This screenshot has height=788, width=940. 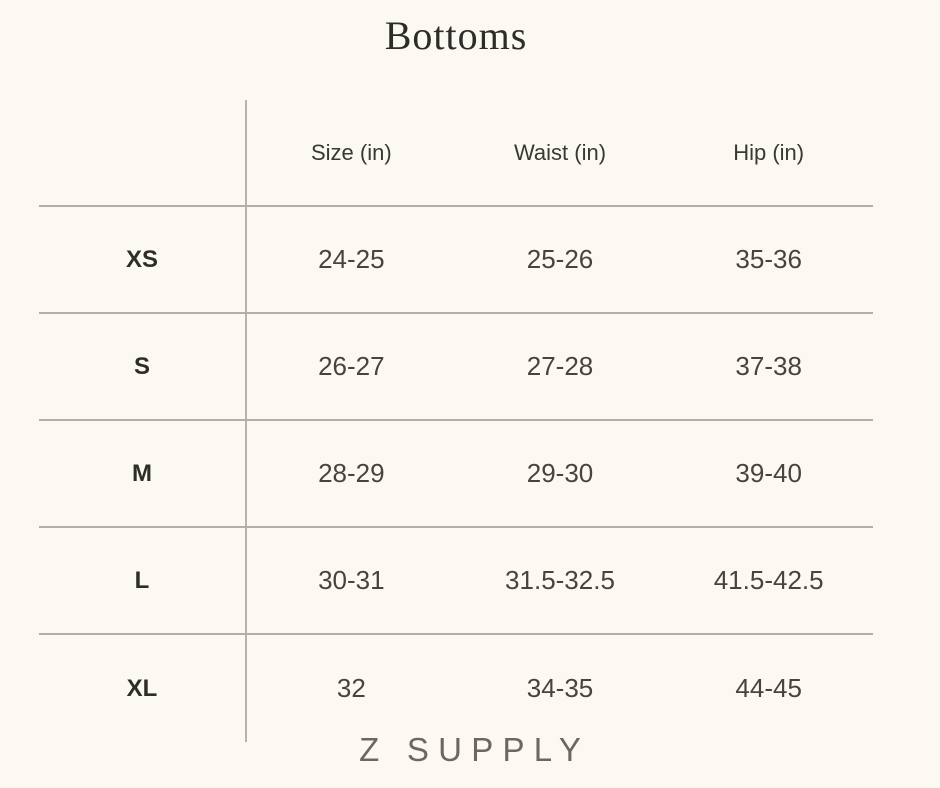 I want to click on cell-waist: 25-26, so click(x=560, y=259).